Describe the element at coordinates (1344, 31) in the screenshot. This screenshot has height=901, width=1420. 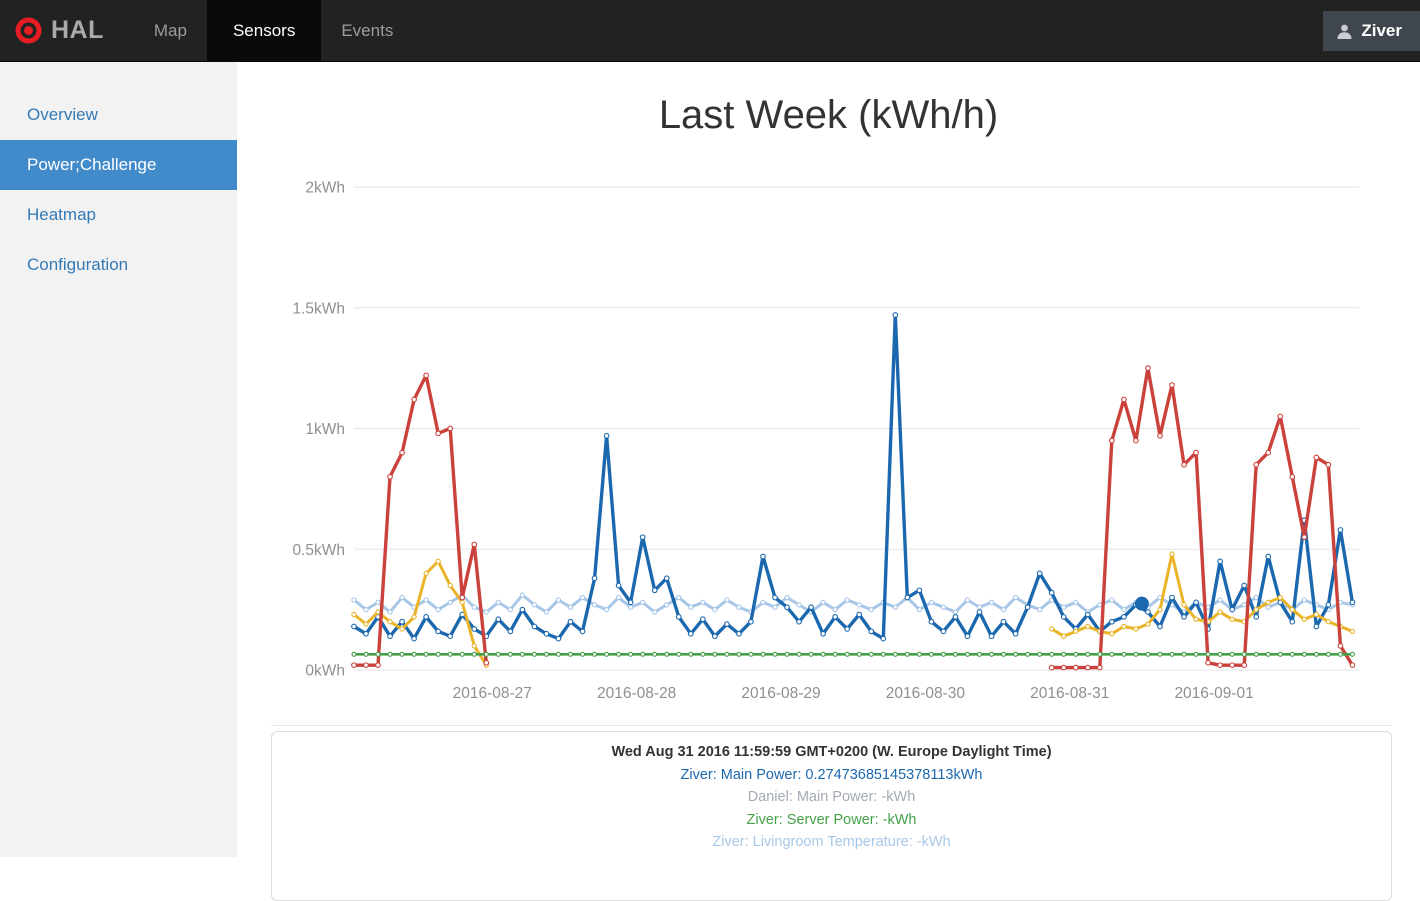
I see `user-icon` at that location.